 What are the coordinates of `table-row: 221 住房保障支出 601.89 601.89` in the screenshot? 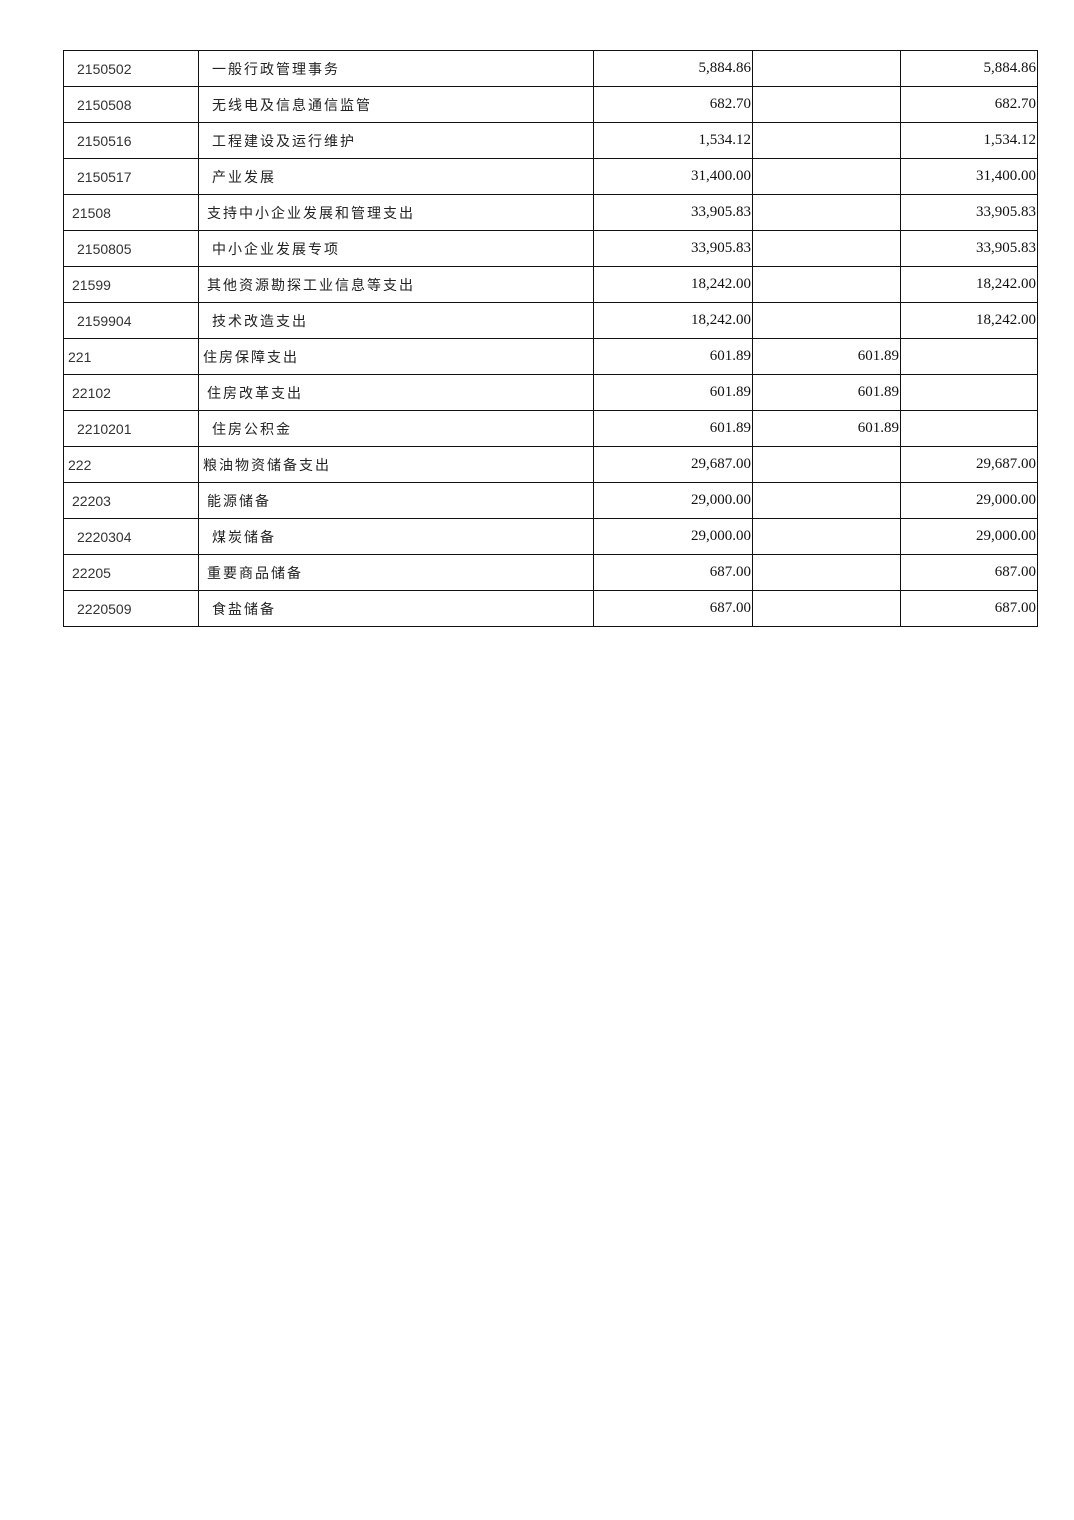 It's located at (550, 356).